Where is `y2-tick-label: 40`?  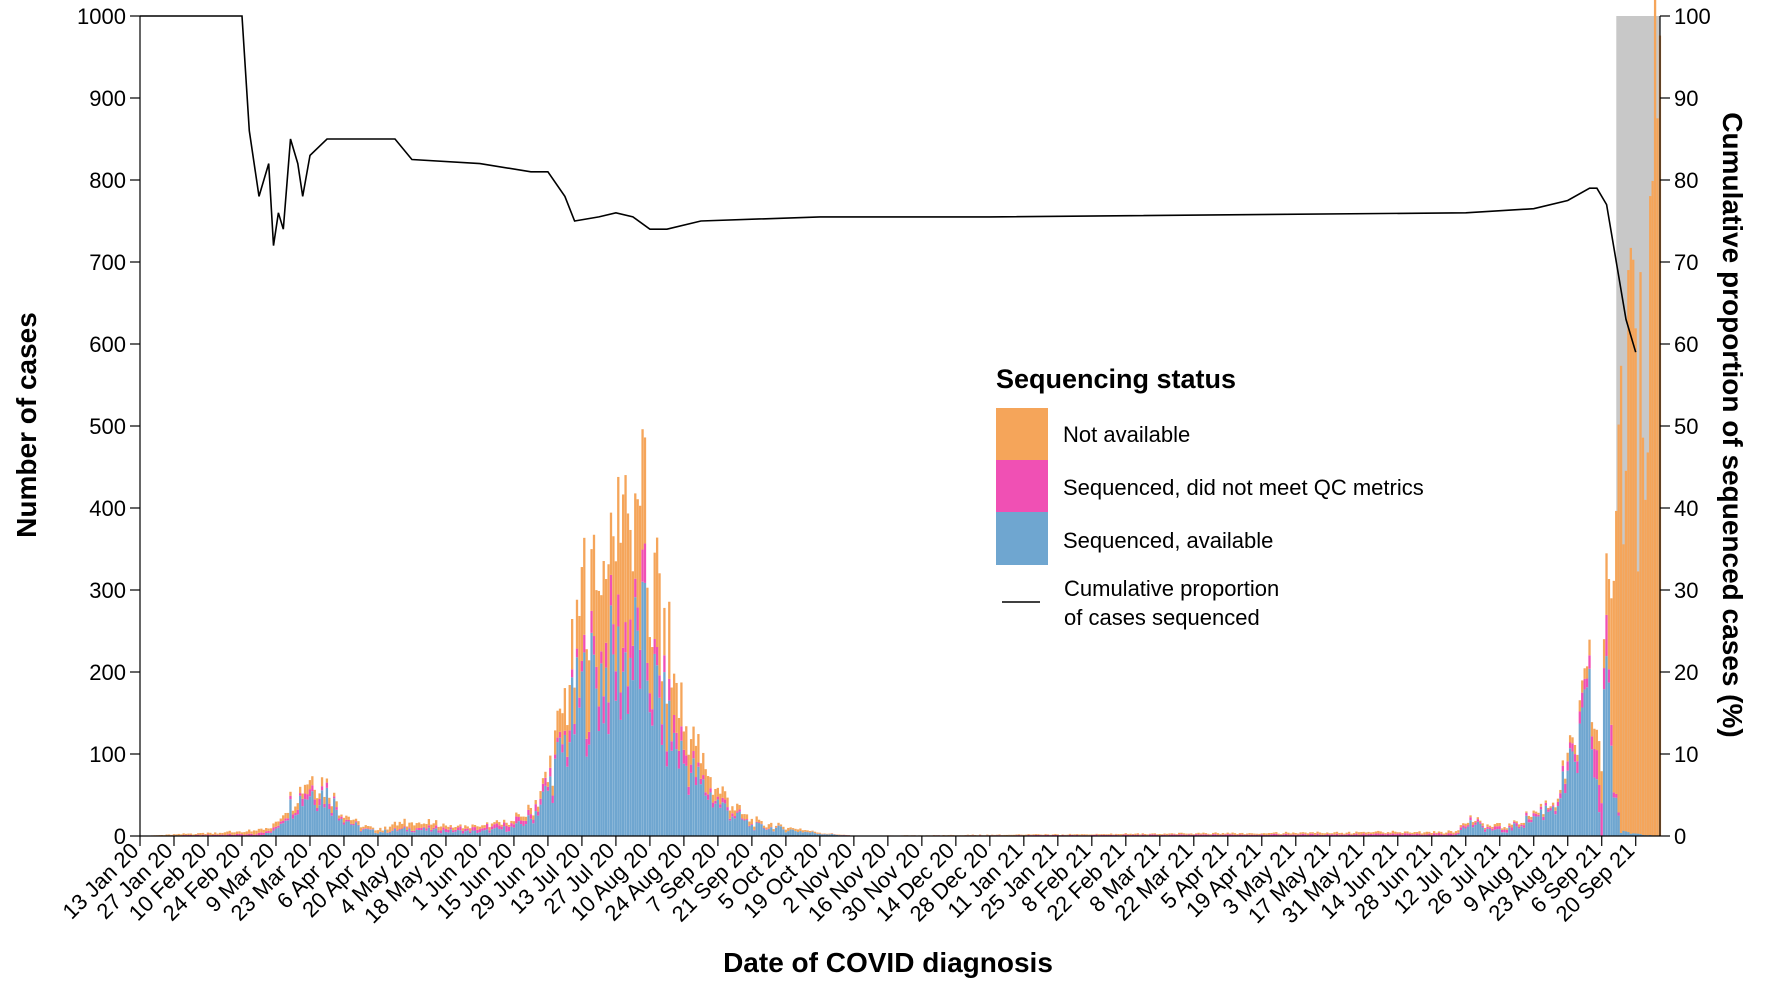
y2-tick-label: 40 is located at coordinates (1686, 508).